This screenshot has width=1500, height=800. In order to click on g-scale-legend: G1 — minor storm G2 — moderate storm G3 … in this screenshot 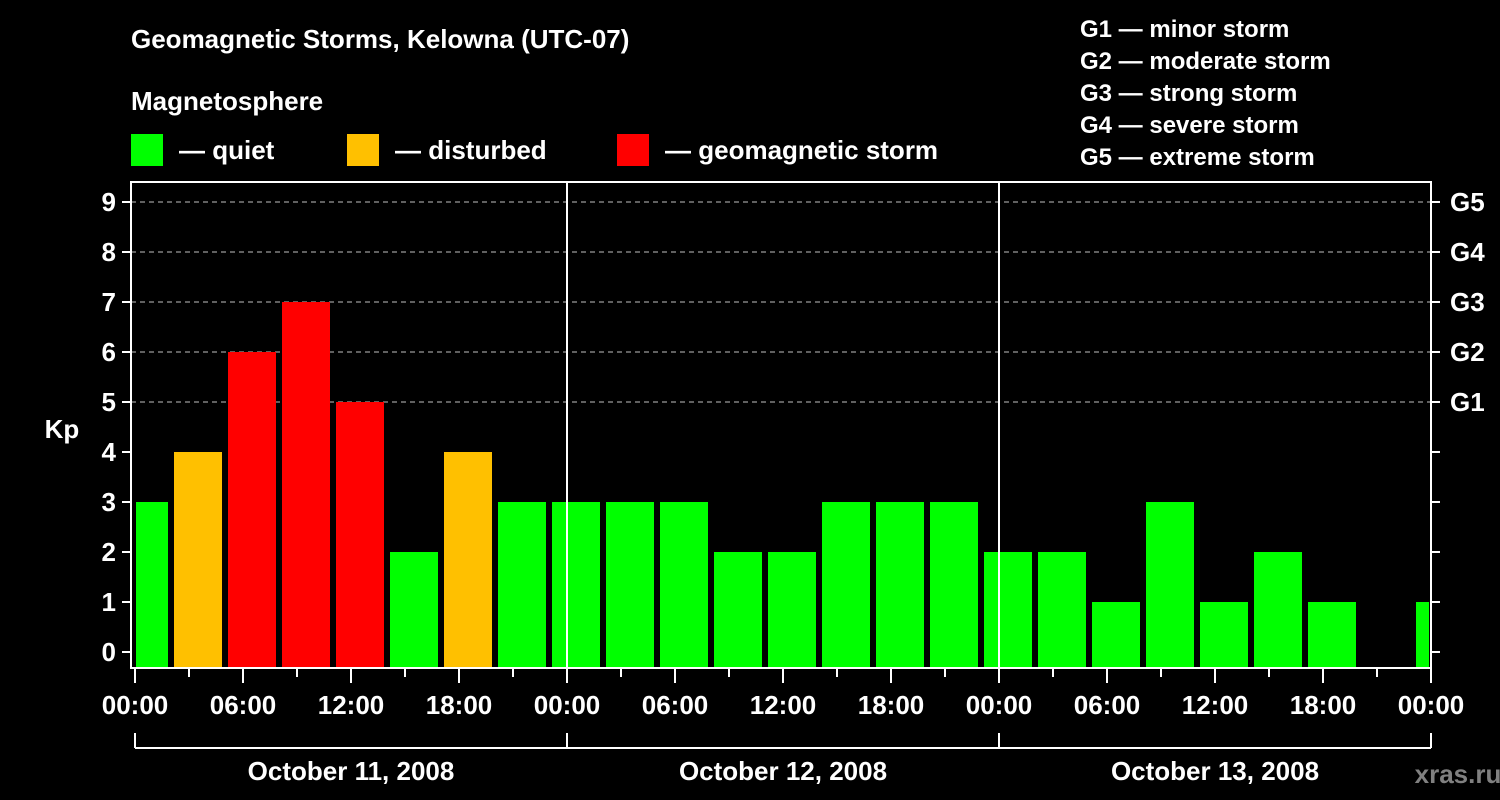, I will do `click(1205, 94)`.